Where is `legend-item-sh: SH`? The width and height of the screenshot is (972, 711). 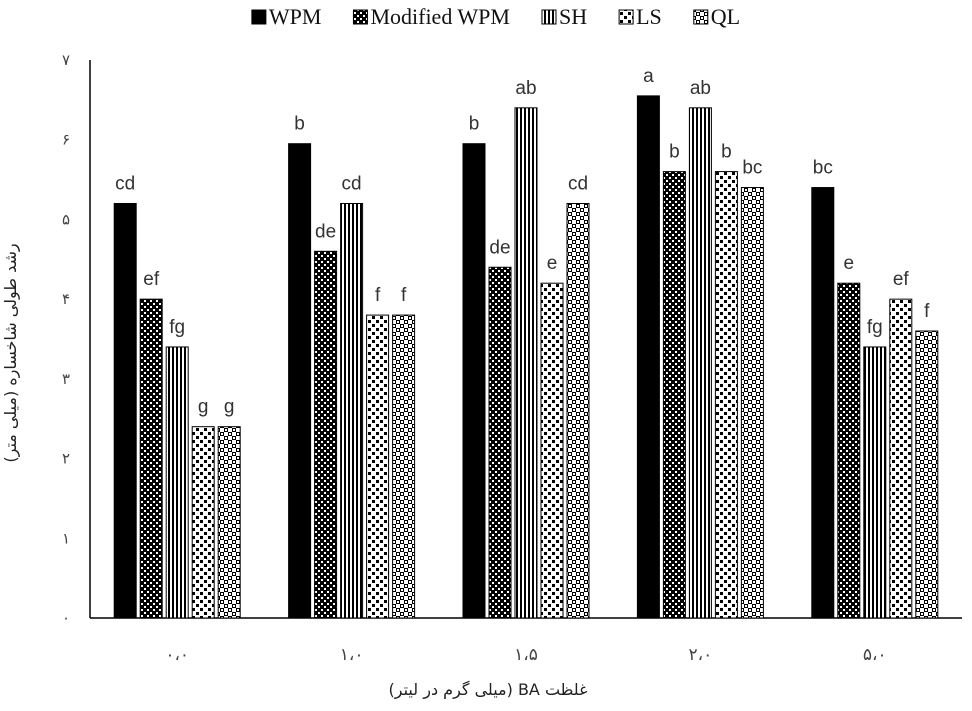
legend-item-sh: SH is located at coordinates (564, 16).